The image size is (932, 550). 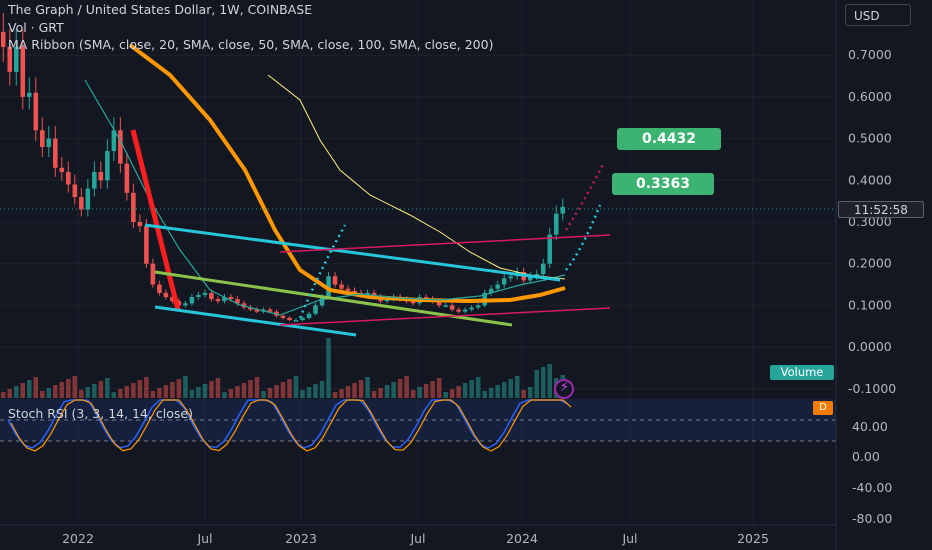 What do you see at coordinates (867, 16) in the screenshot?
I see `currency-label: USD` at bounding box center [867, 16].